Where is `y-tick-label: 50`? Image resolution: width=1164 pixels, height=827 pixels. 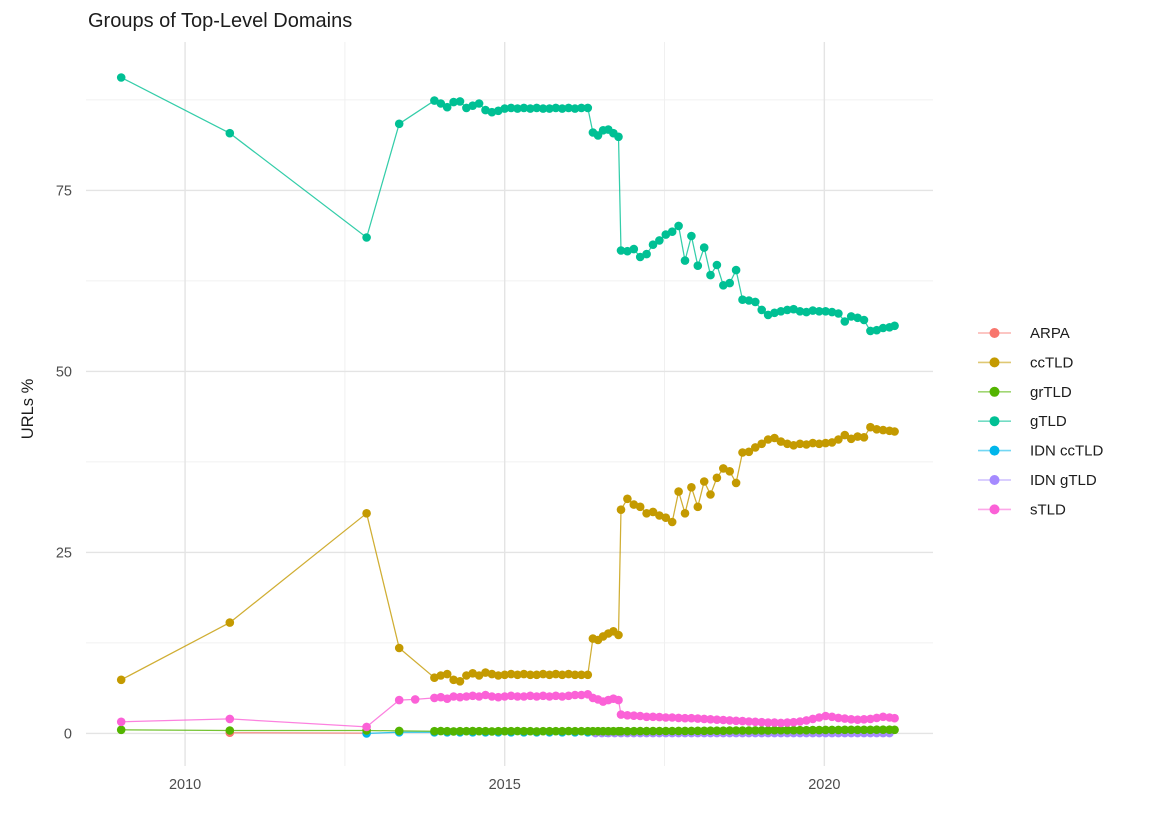 y-tick-label: 50 is located at coordinates (64, 372).